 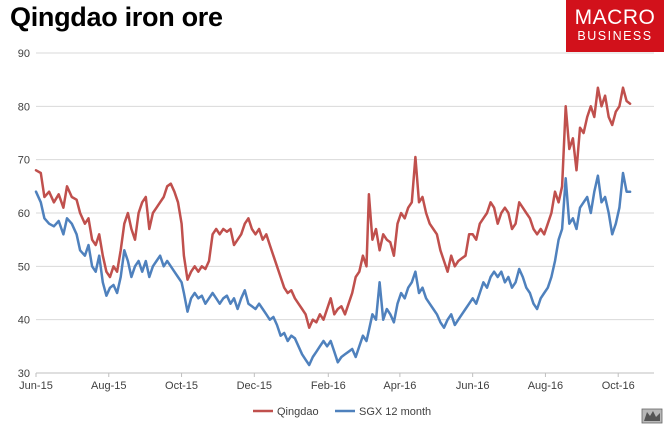 What do you see at coordinates (399, 386) in the screenshot?
I see `x-tick-label: Apr-16` at bounding box center [399, 386].